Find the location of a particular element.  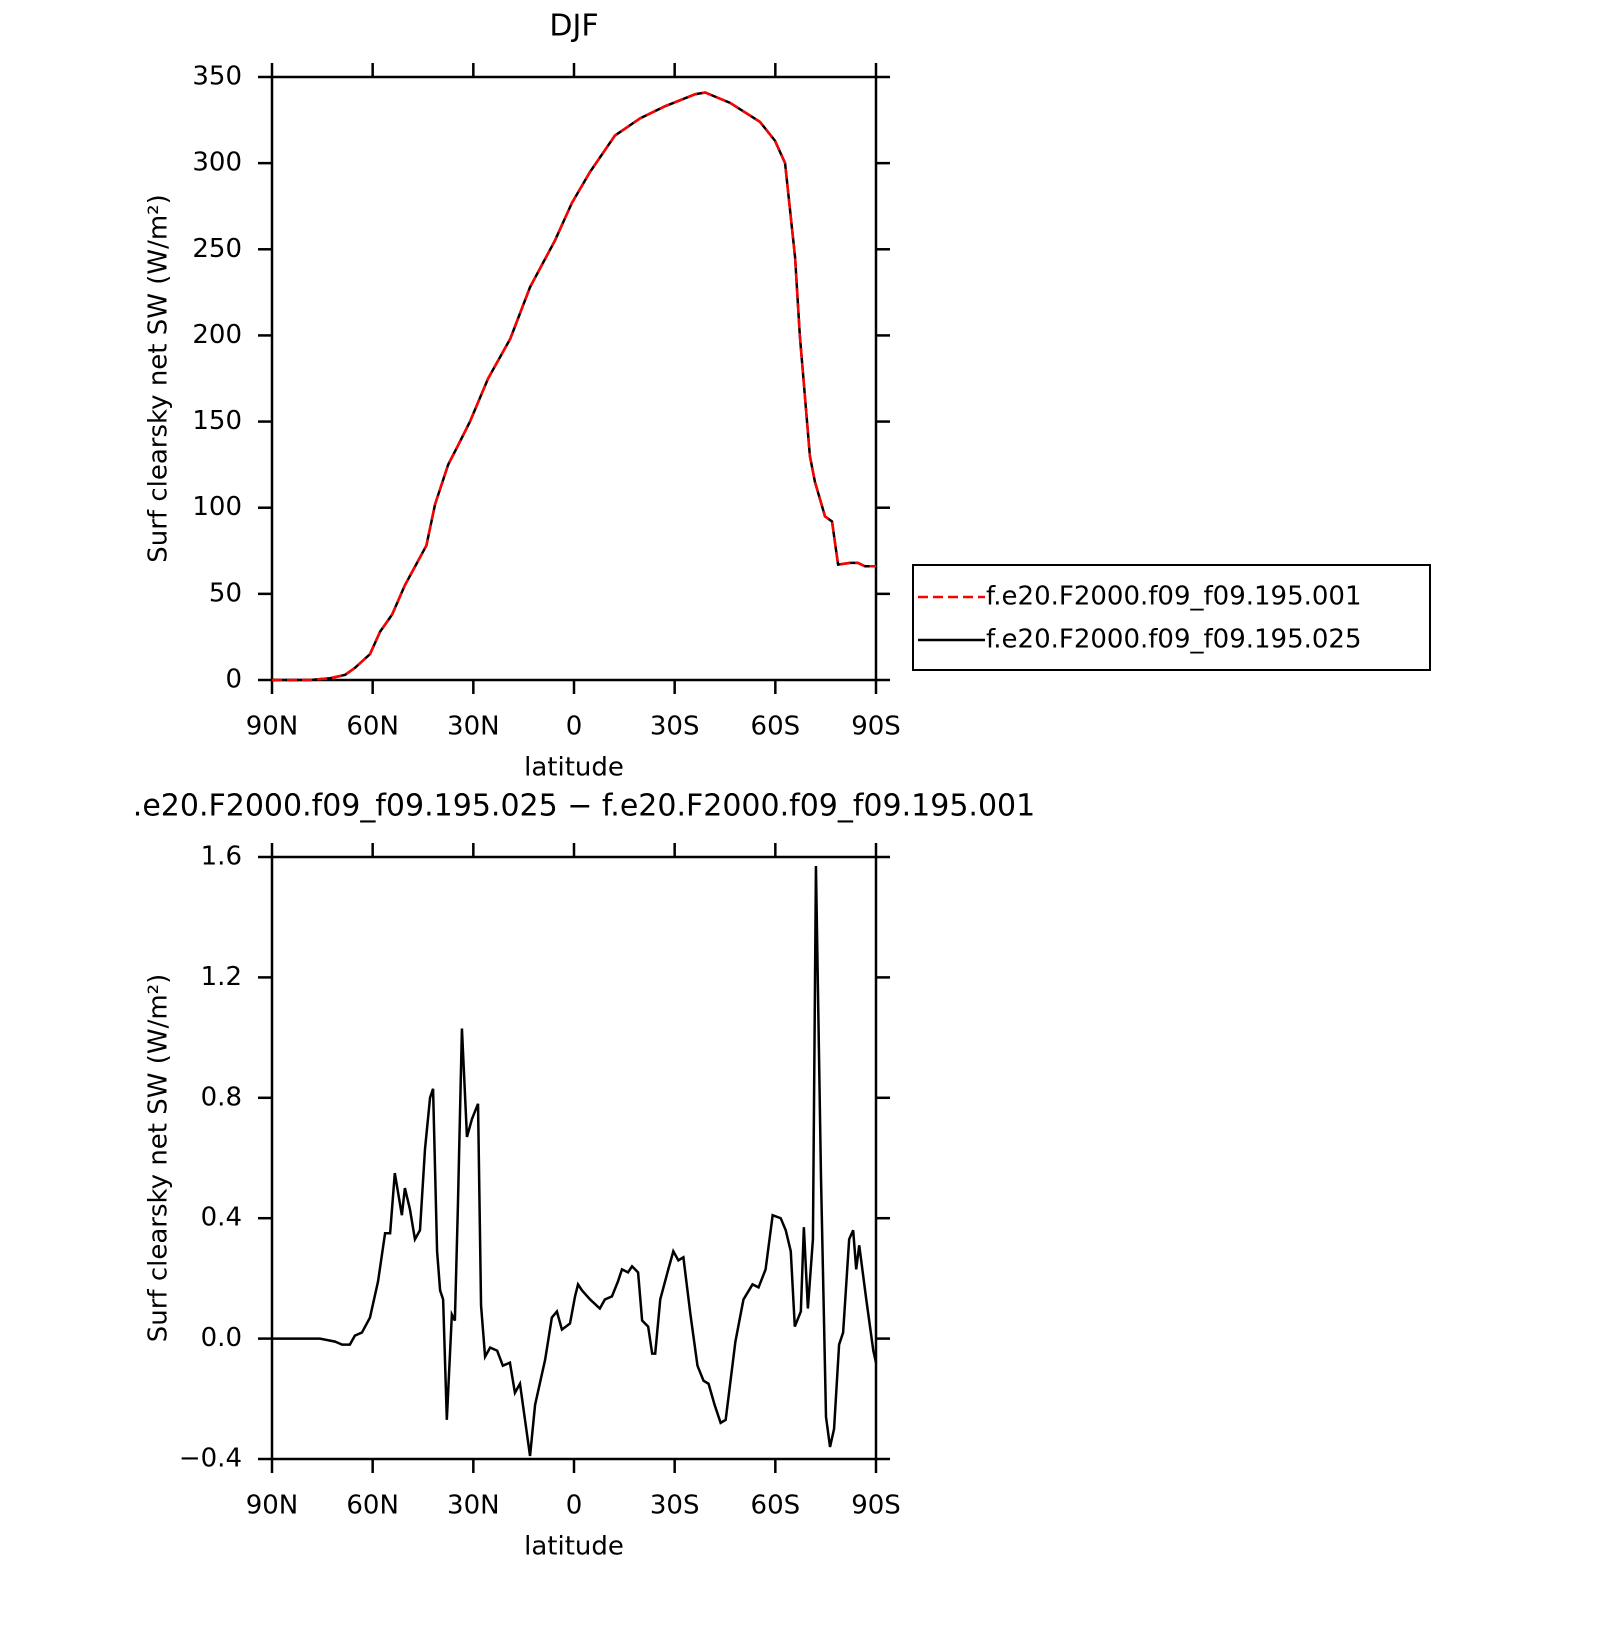

y-tick-label: 50 is located at coordinates (225, 593).